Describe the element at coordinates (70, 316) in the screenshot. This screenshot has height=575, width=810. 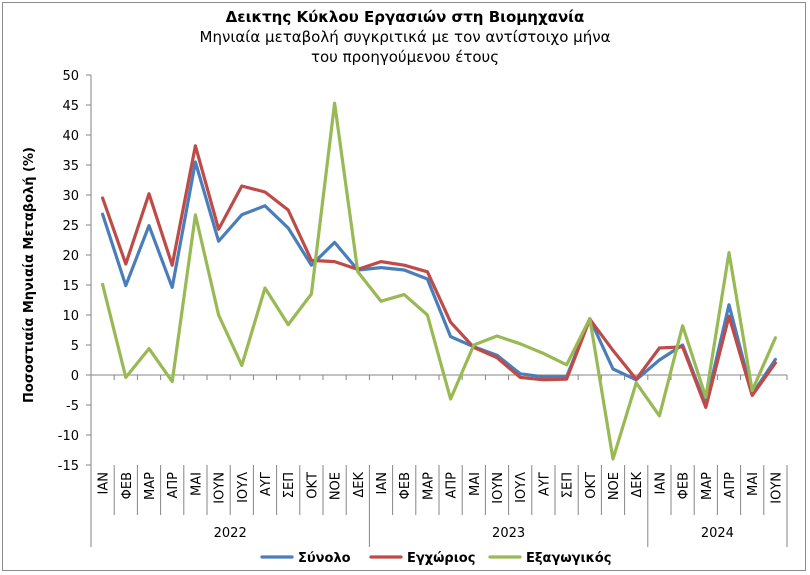
I see `y-tick-label: 10` at that location.